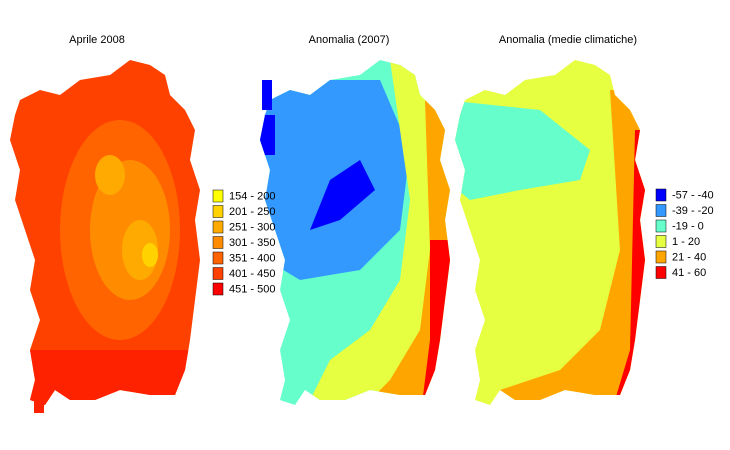  What do you see at coordinates (568, 40) in the screenshot?
I see `map-title: Anomalia (medie climatiche)` at bounding box center [568, 40].